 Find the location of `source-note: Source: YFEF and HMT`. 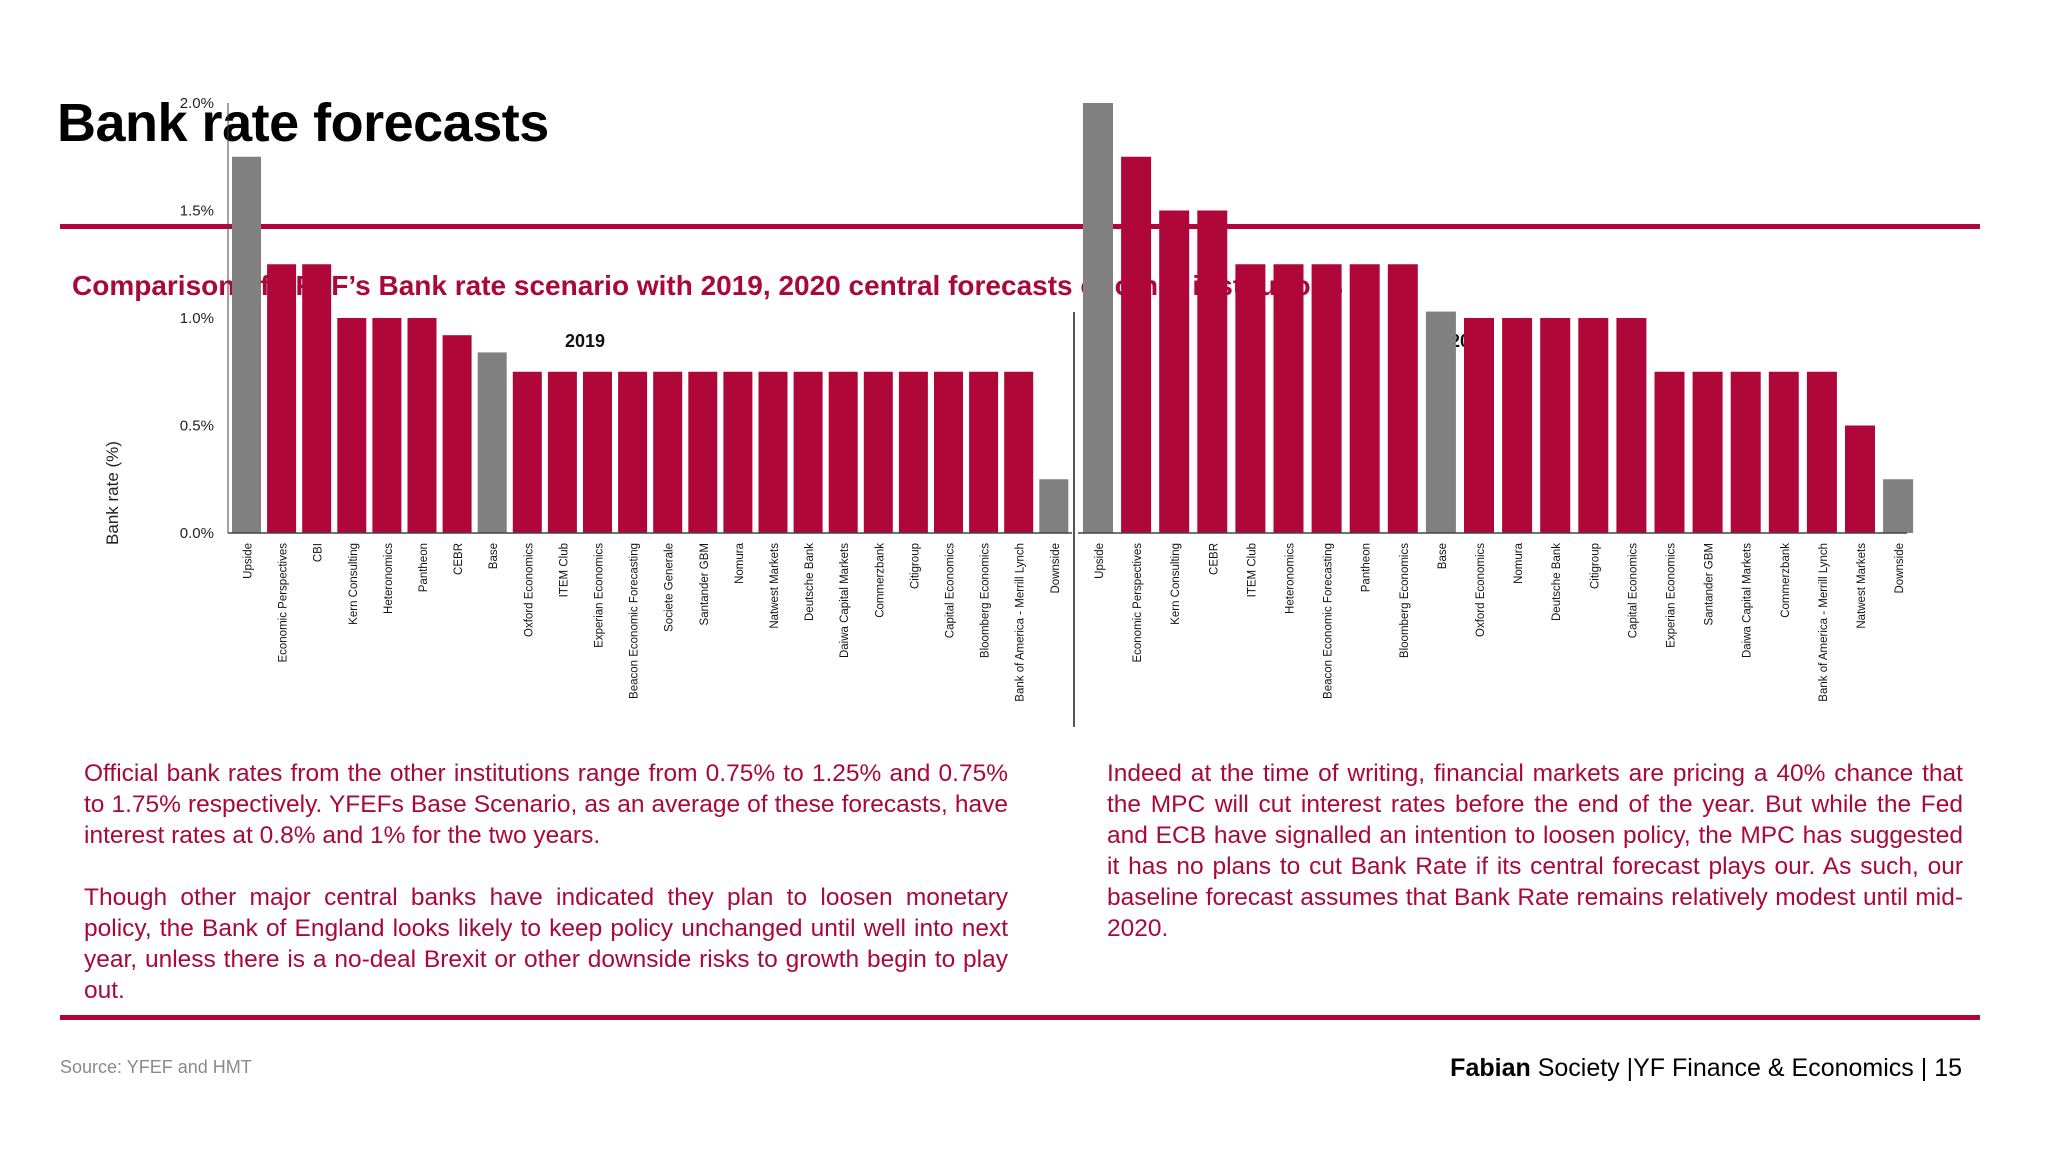

source-note: Source: YFEF and HMT is located at coordinates (156, 1067).